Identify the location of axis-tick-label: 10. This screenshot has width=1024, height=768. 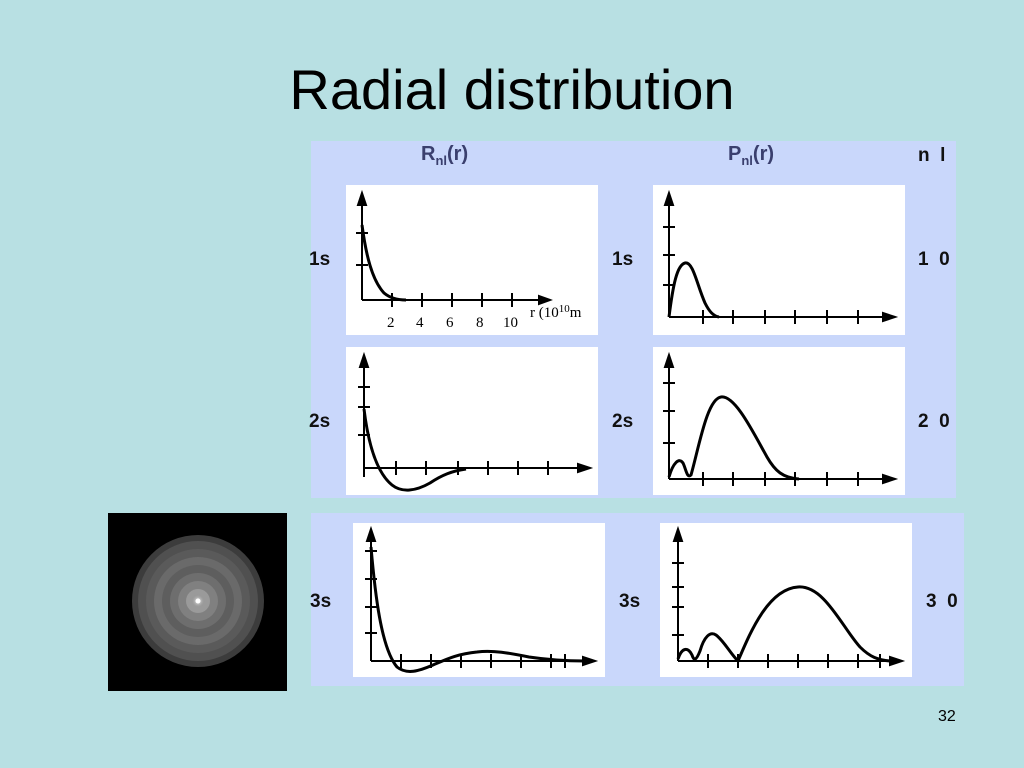
(510, 323).